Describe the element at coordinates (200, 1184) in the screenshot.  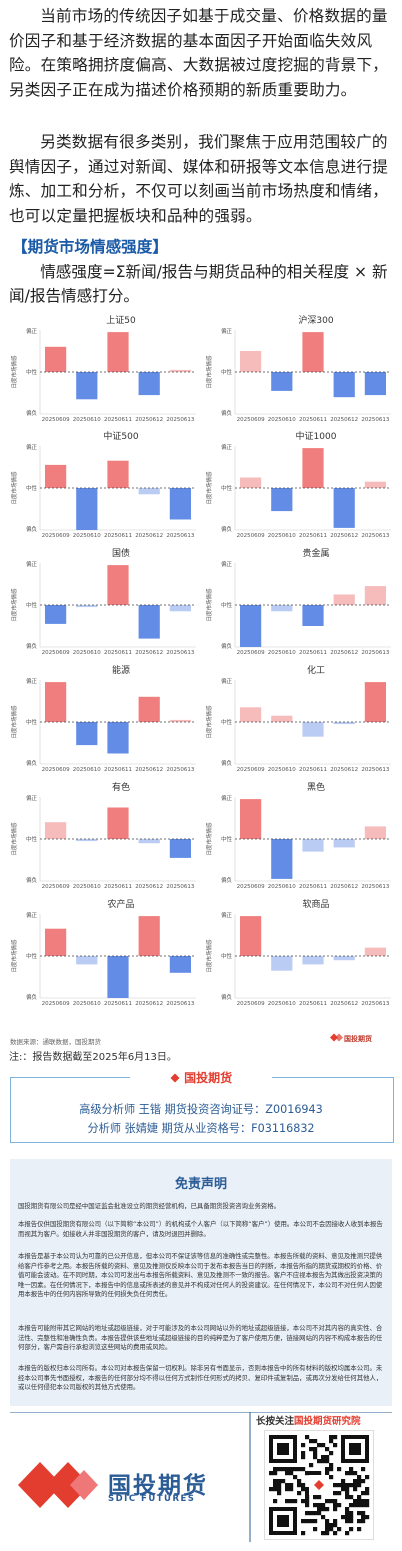
I see `disclaimer-title: 免责声明` at that location.